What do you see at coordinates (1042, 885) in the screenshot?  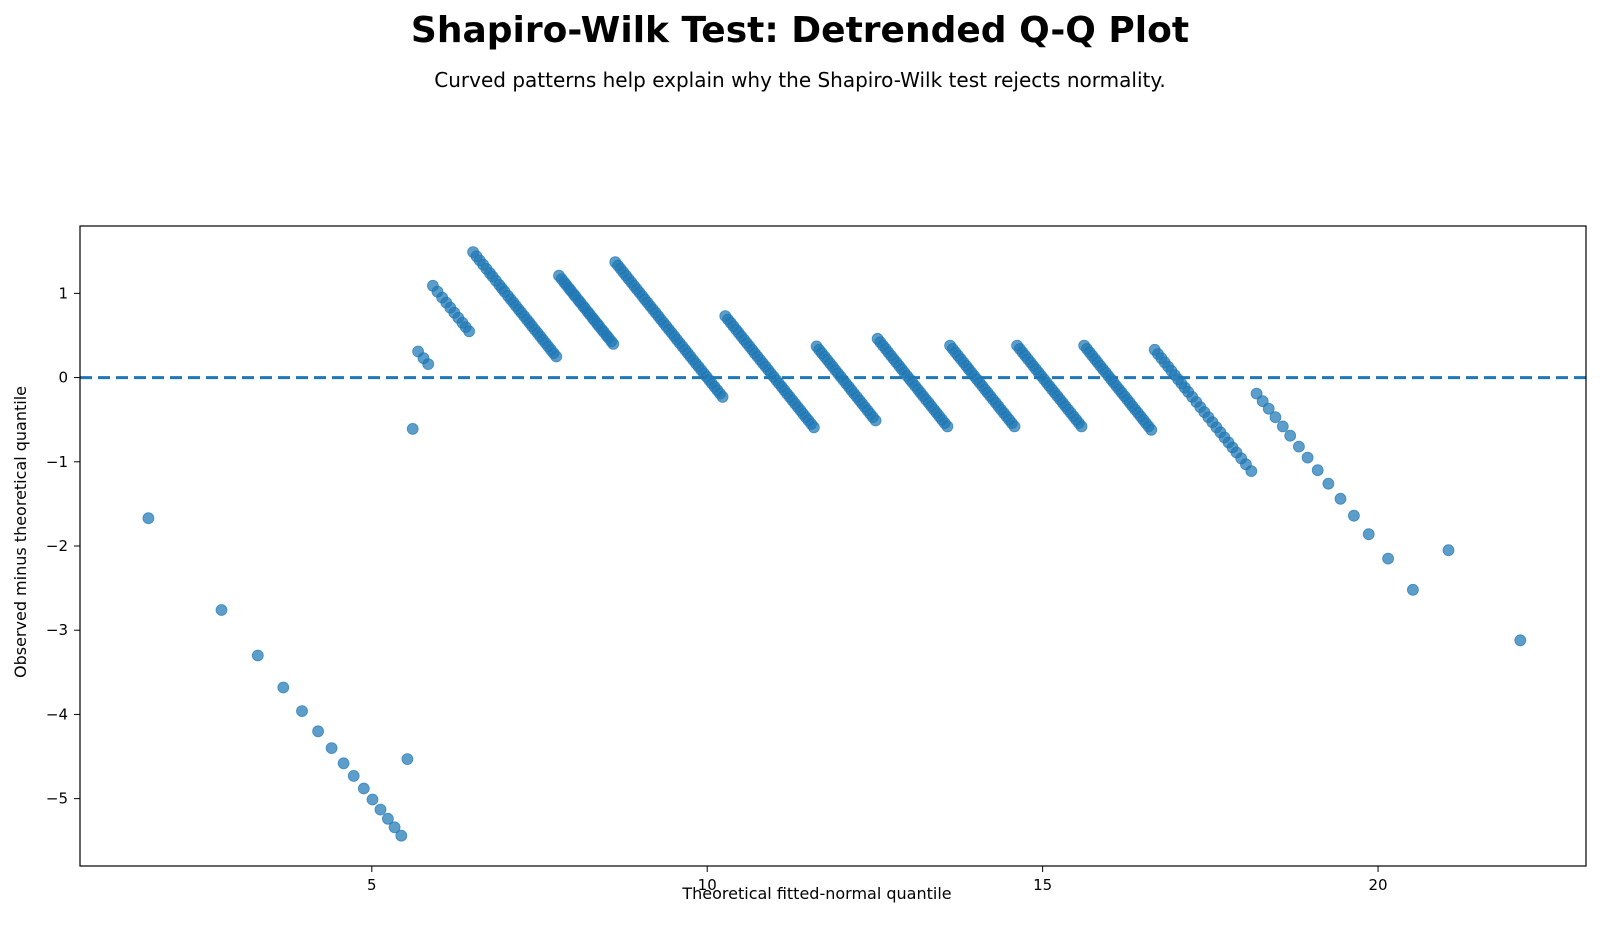 I see `x-tick-label: 15` at bounding box center [1042, 885].